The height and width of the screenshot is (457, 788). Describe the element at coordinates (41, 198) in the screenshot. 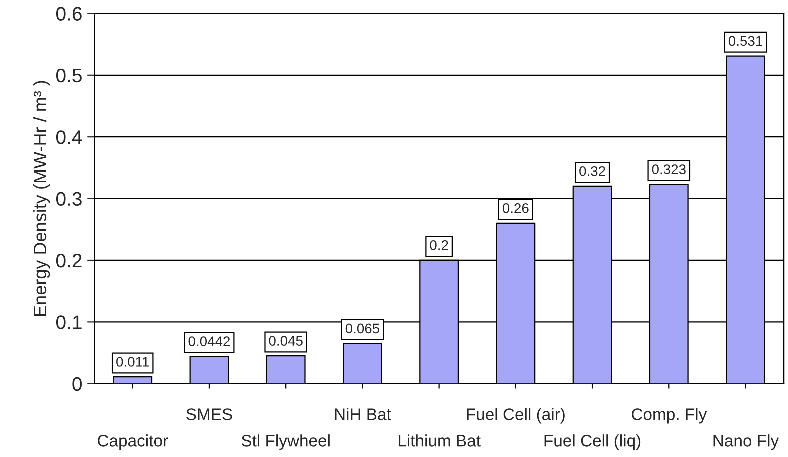

I see `y-axis-title: Energy Density (MW-Hr / m³ )` at that location.